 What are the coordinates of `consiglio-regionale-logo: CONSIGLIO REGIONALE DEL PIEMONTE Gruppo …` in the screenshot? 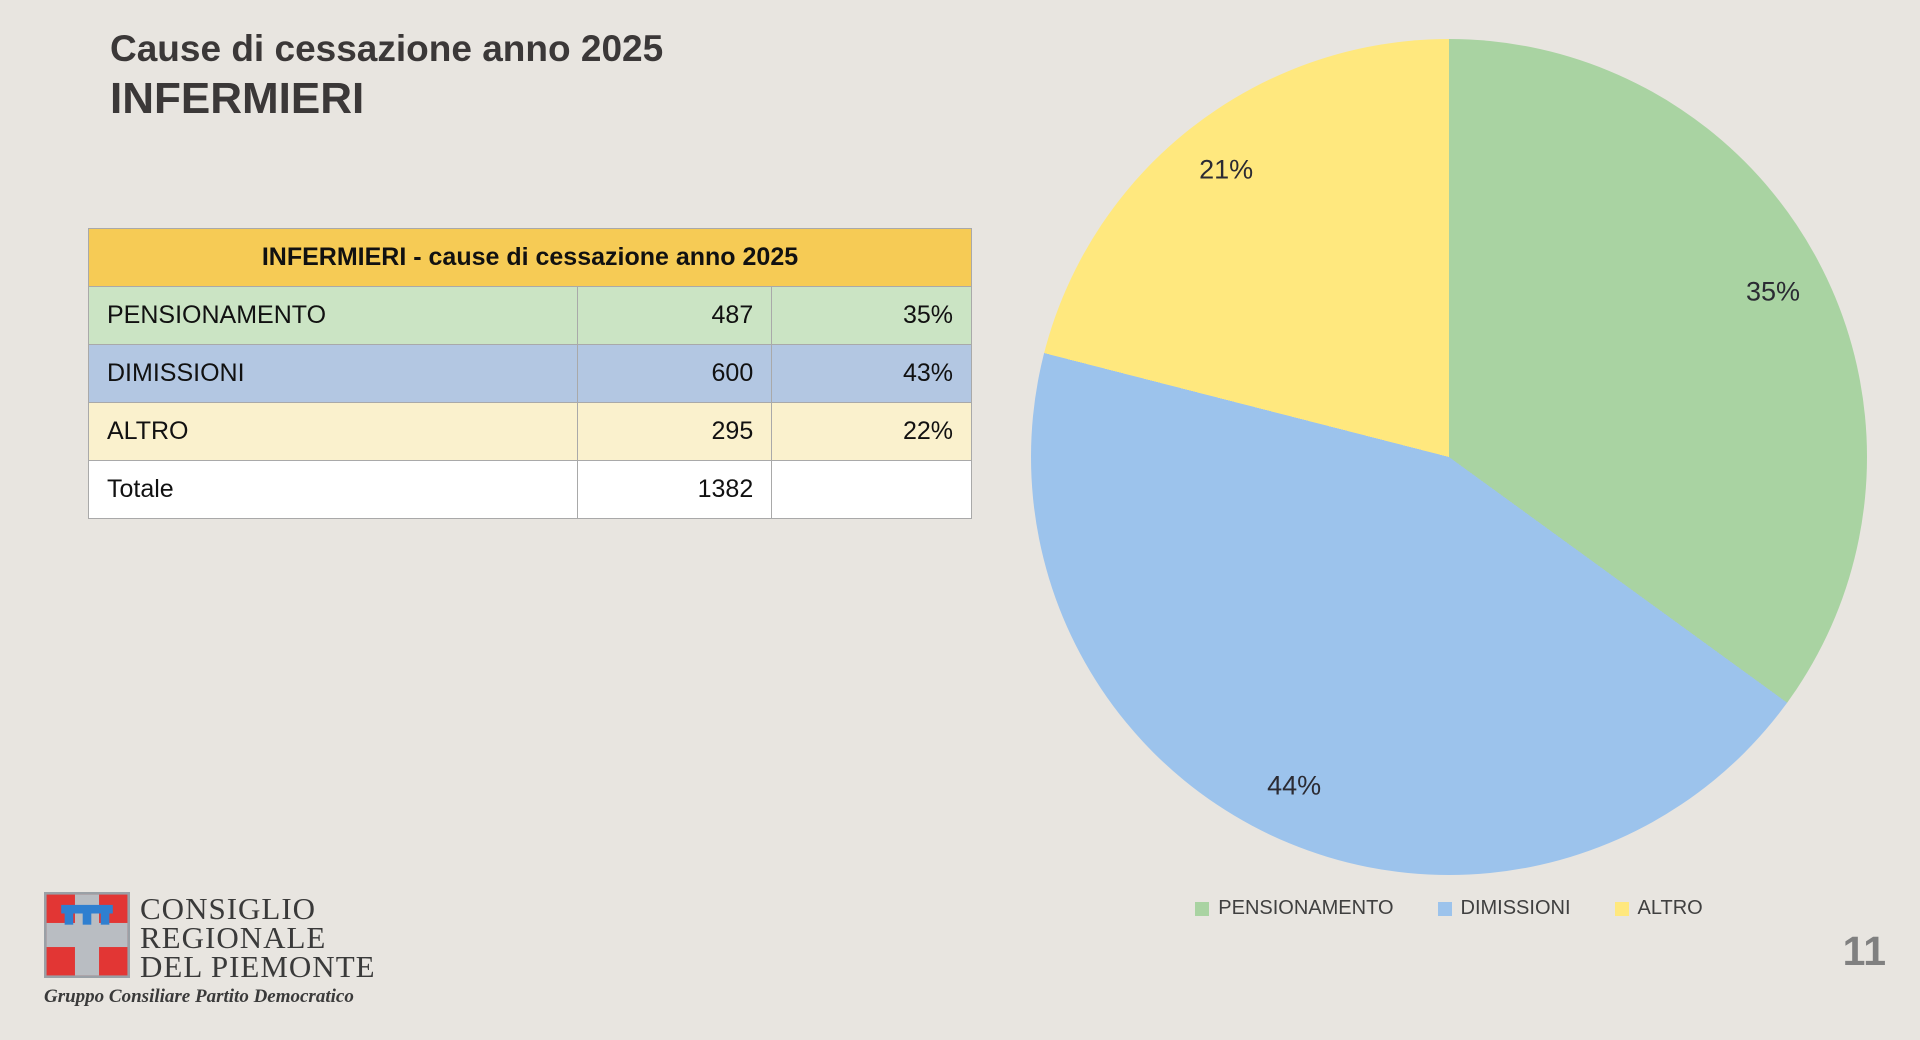 It's located at (210, 950).